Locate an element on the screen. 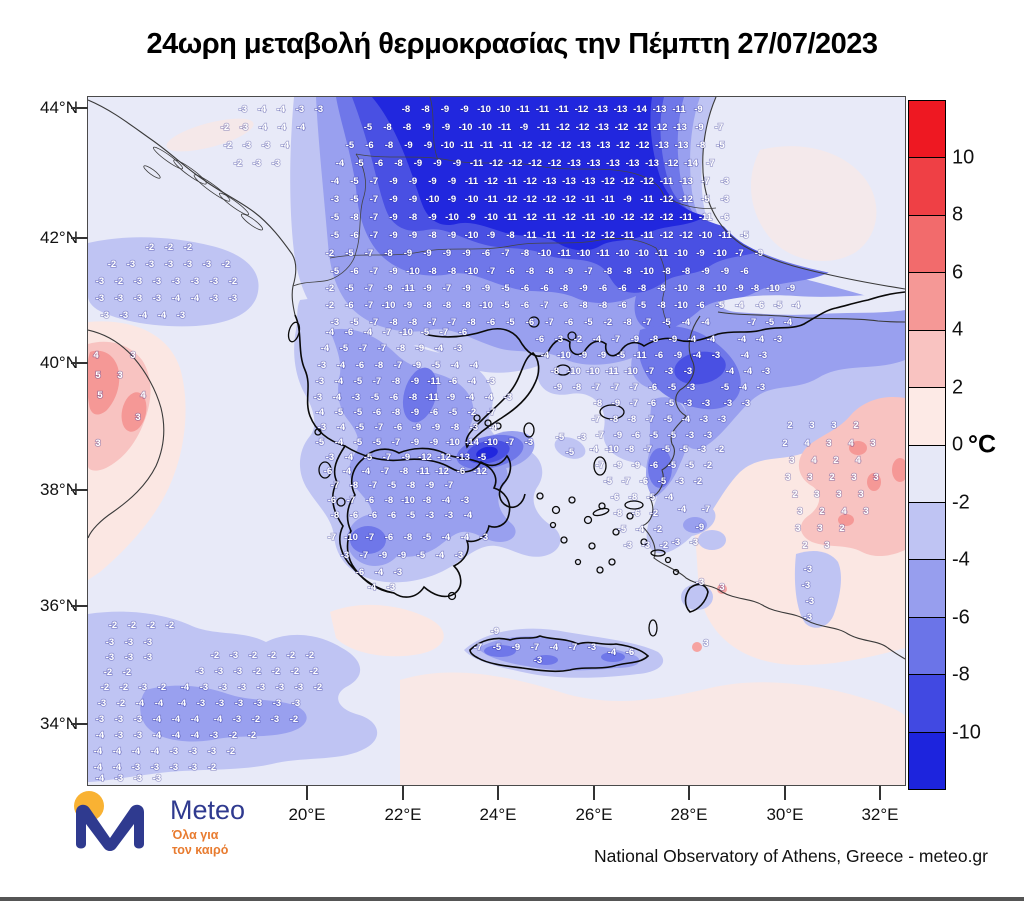 The image size is (1024, 901). colorbar-segment is located at coordinates (927, 474).